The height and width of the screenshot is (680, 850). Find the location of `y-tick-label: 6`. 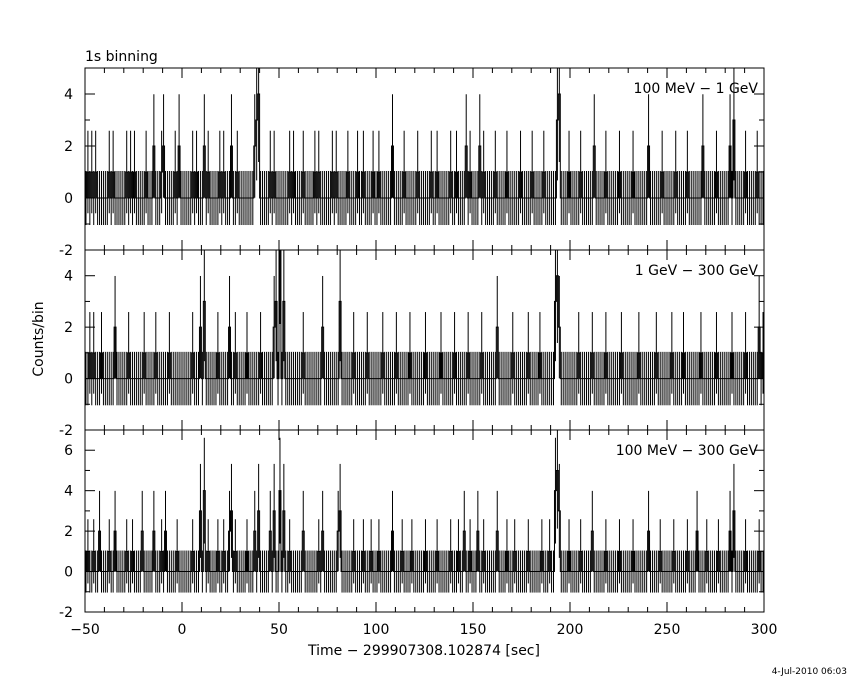

y-tick-label: 6 is located at coordinates (68, 451).